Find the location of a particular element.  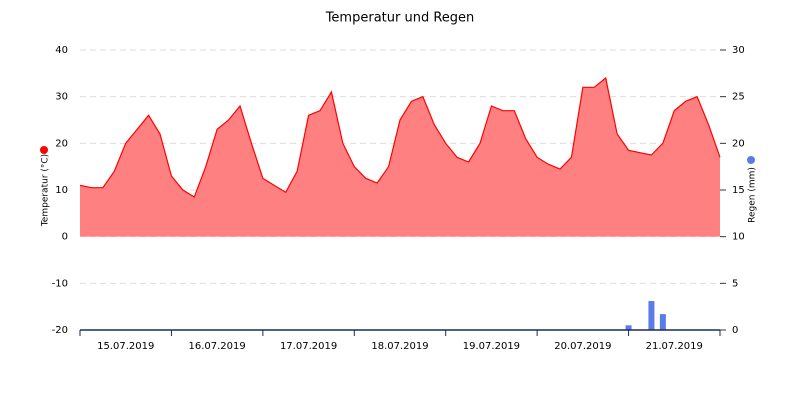

x-tick-label: 16.07.2019 is located at coordinates (217, 346).